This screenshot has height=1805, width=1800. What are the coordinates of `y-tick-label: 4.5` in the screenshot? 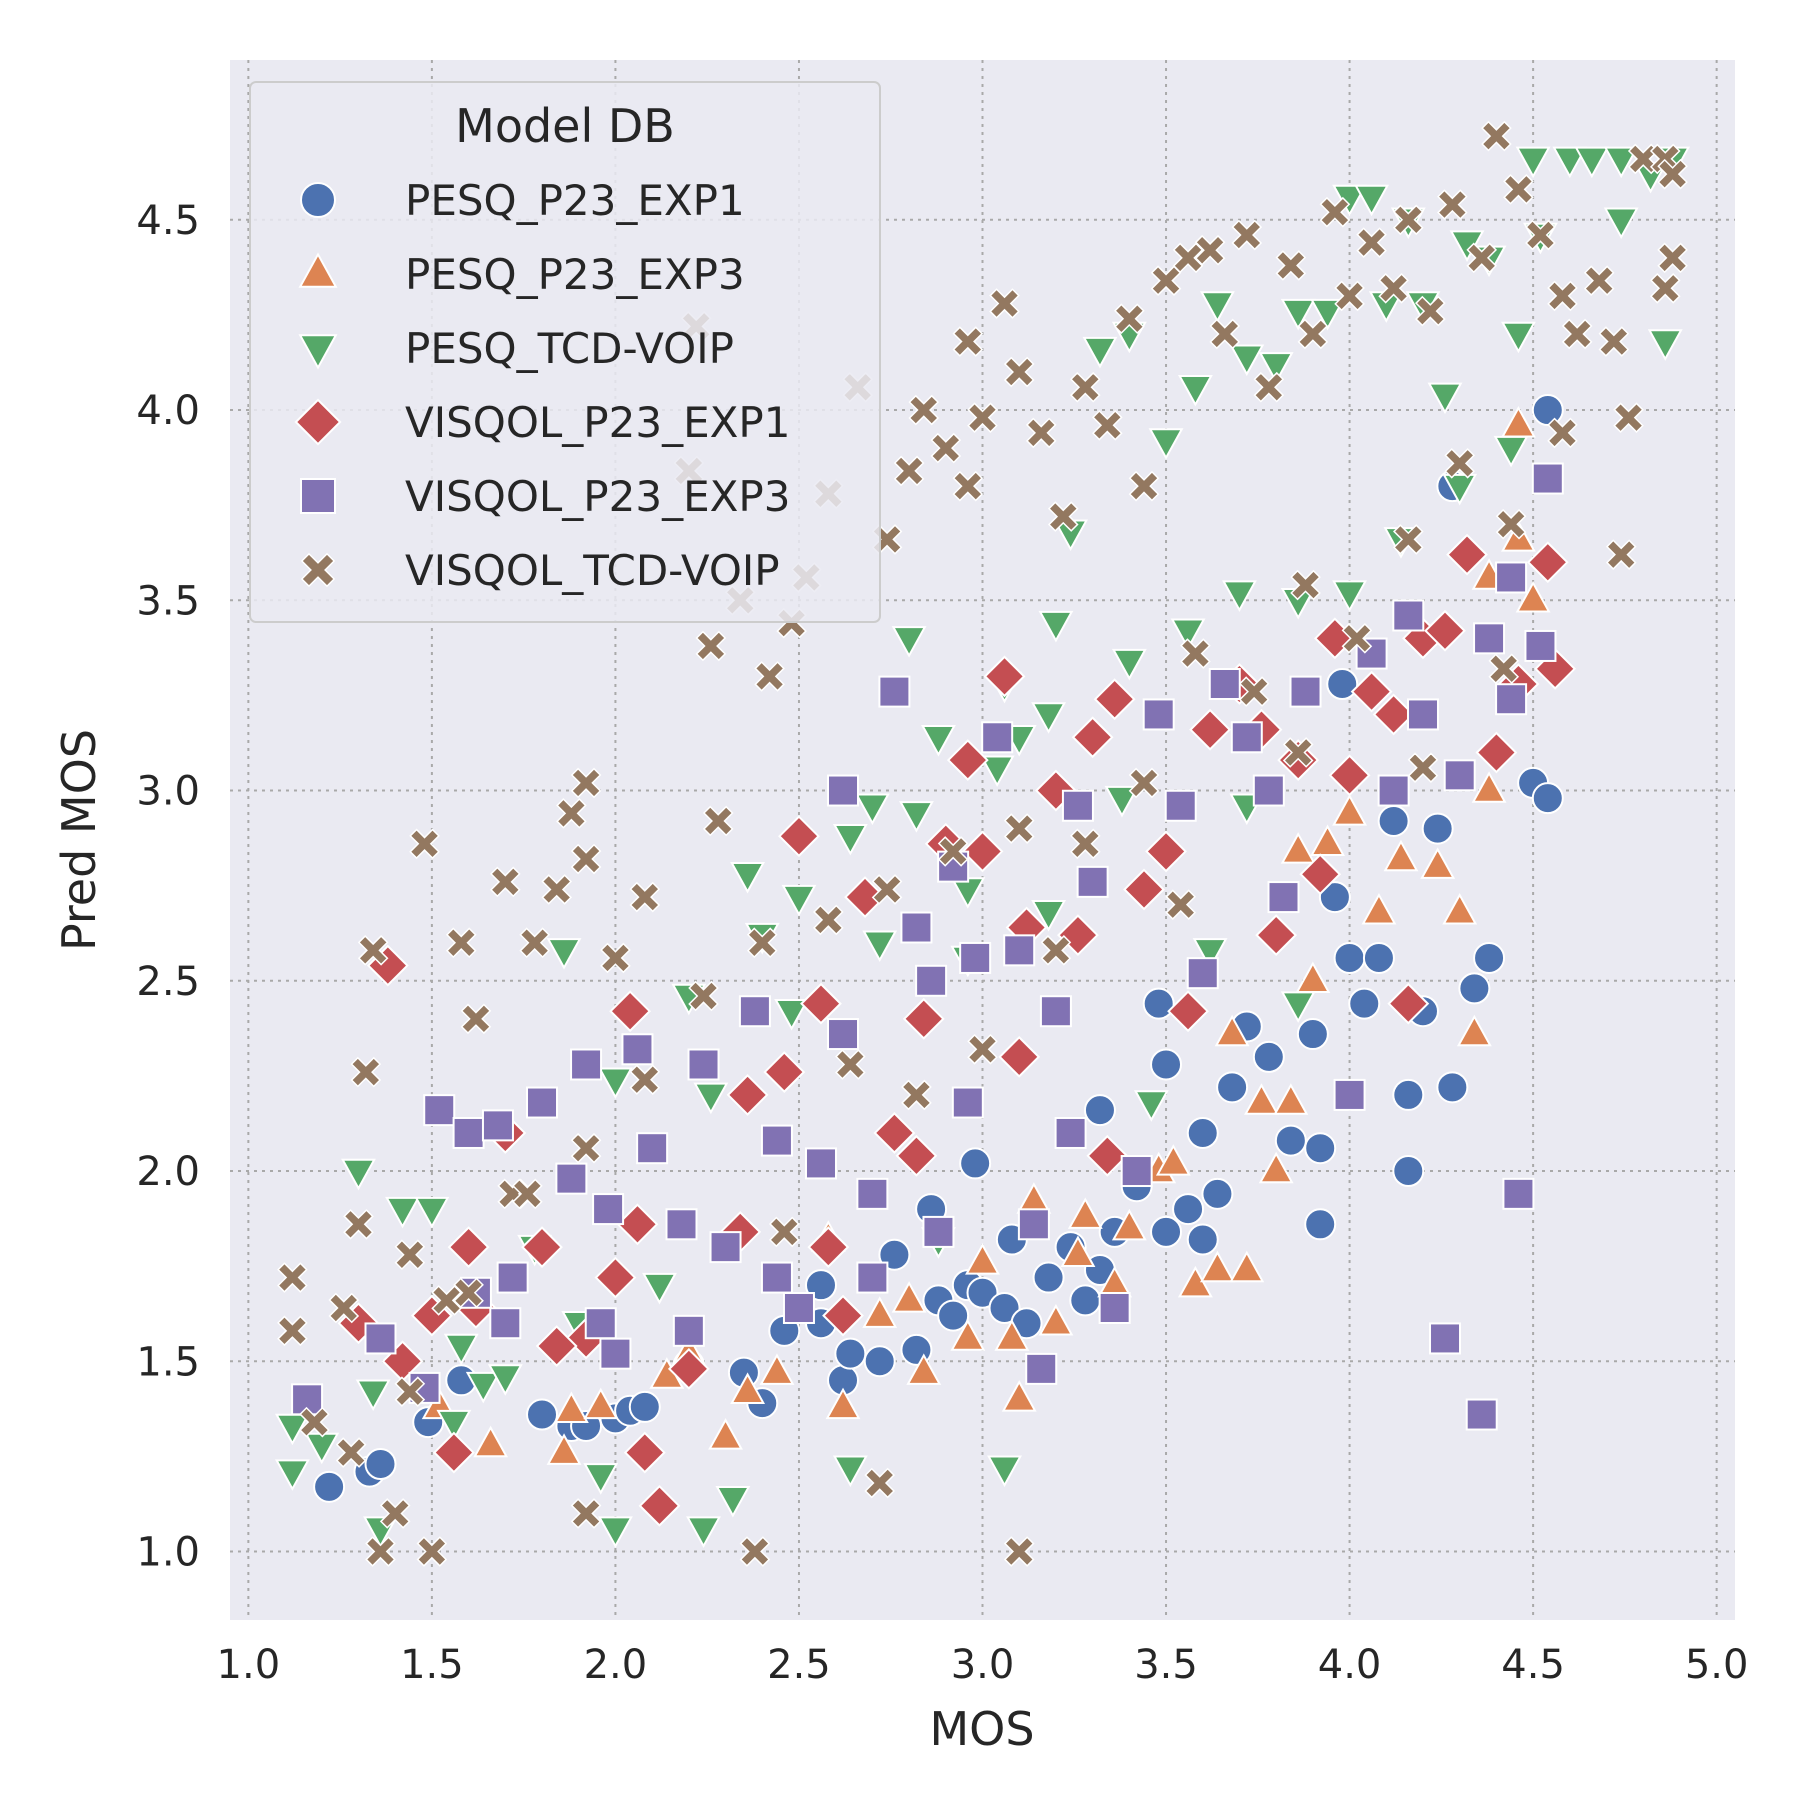 It's located at (168, 221).